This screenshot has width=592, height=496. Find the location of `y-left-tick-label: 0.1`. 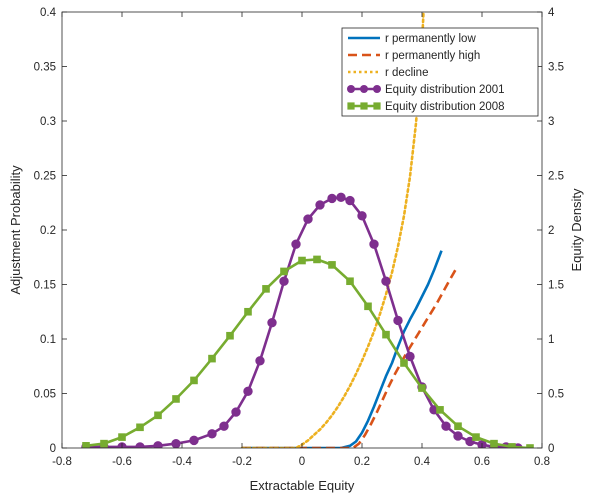

y-left-tick-label: 0.1 is located at coordinates (48, 340).